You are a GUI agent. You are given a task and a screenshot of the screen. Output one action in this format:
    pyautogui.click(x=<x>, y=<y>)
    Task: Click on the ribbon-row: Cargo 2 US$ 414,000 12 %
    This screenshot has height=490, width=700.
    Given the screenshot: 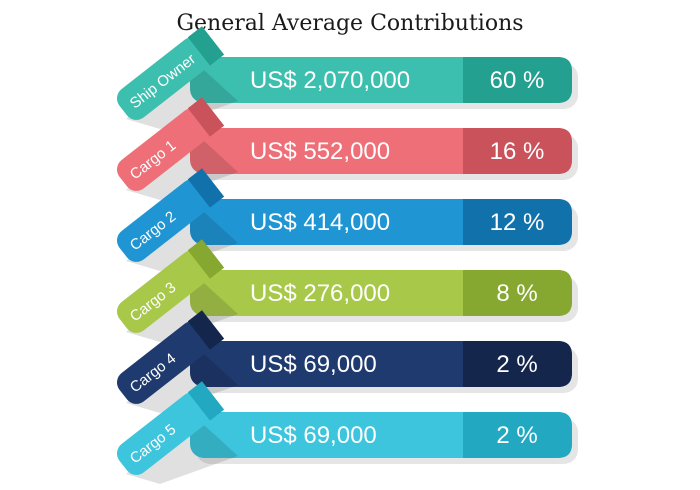 What is the action you would take?
    pyautogui.click(x=347, y=219)
    